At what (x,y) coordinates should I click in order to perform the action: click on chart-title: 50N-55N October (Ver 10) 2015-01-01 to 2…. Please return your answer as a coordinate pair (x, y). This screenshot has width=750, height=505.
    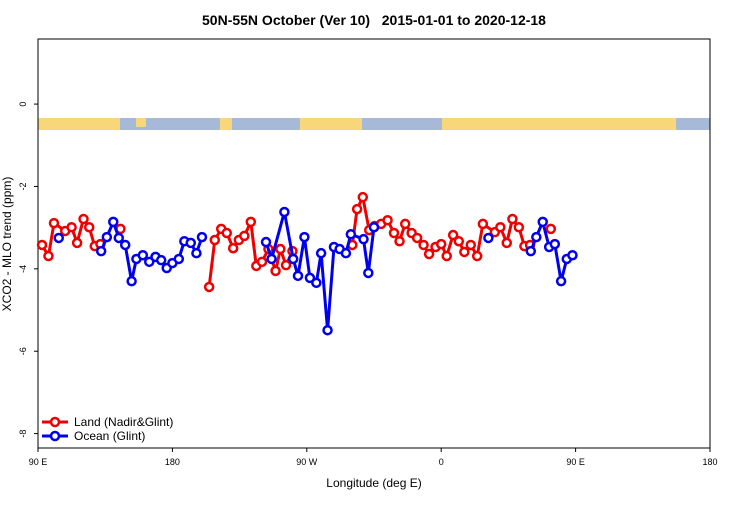
    Looking at the image, I should click on (374, 20).